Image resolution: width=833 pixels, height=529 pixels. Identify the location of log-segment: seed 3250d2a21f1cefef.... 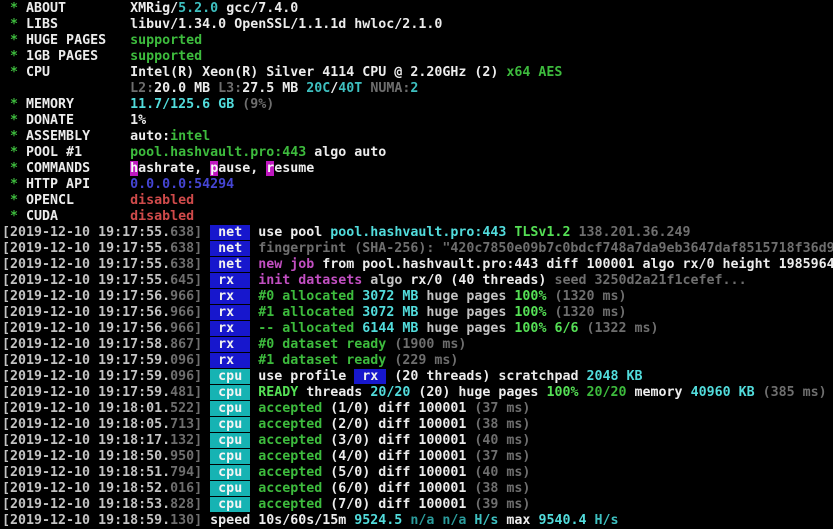
(646, 280).